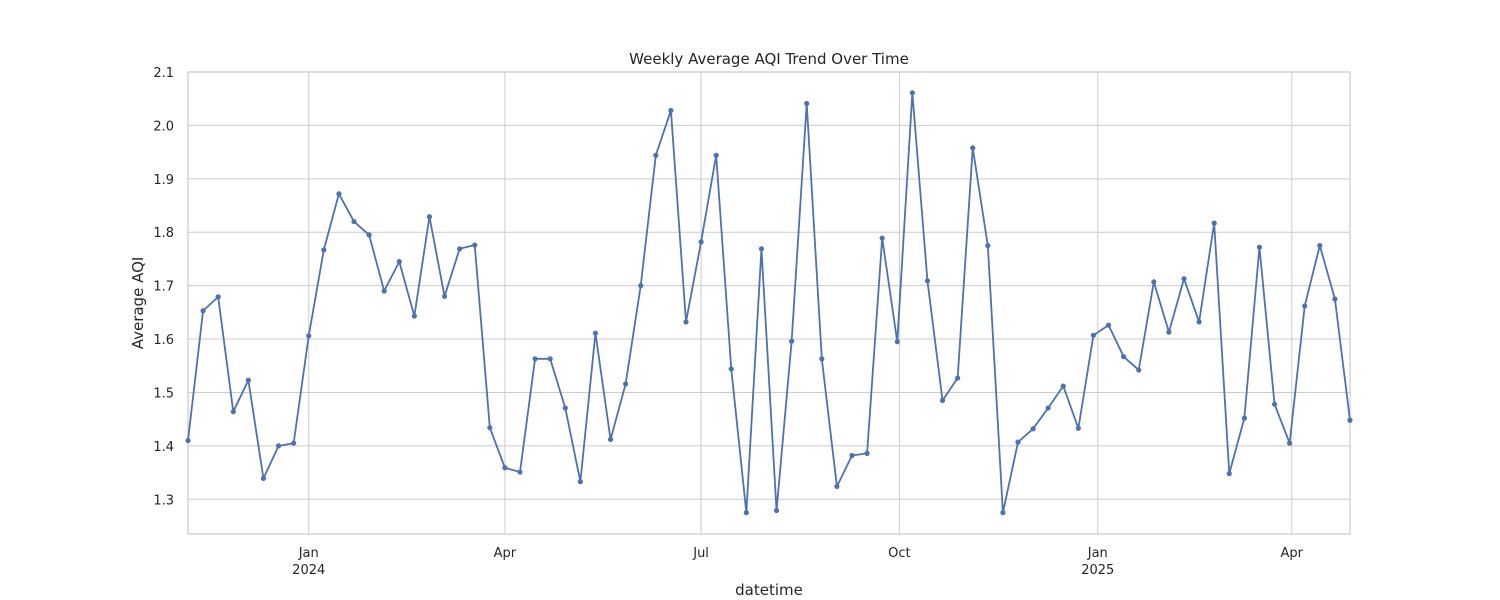 This screenshot has height=600, width=1500. Describe the element at coordinates (769, 59) in the screenshot. I see `chart-title: Weekly Average AQI Trend Over Time` at that location.